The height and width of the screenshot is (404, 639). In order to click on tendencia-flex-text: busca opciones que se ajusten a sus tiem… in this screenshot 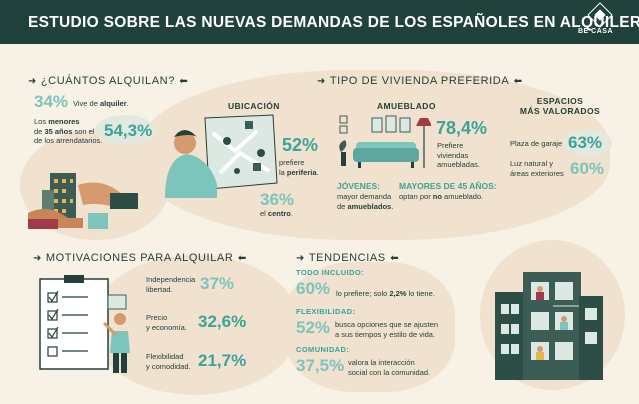, I will do `click(386, 329)`.